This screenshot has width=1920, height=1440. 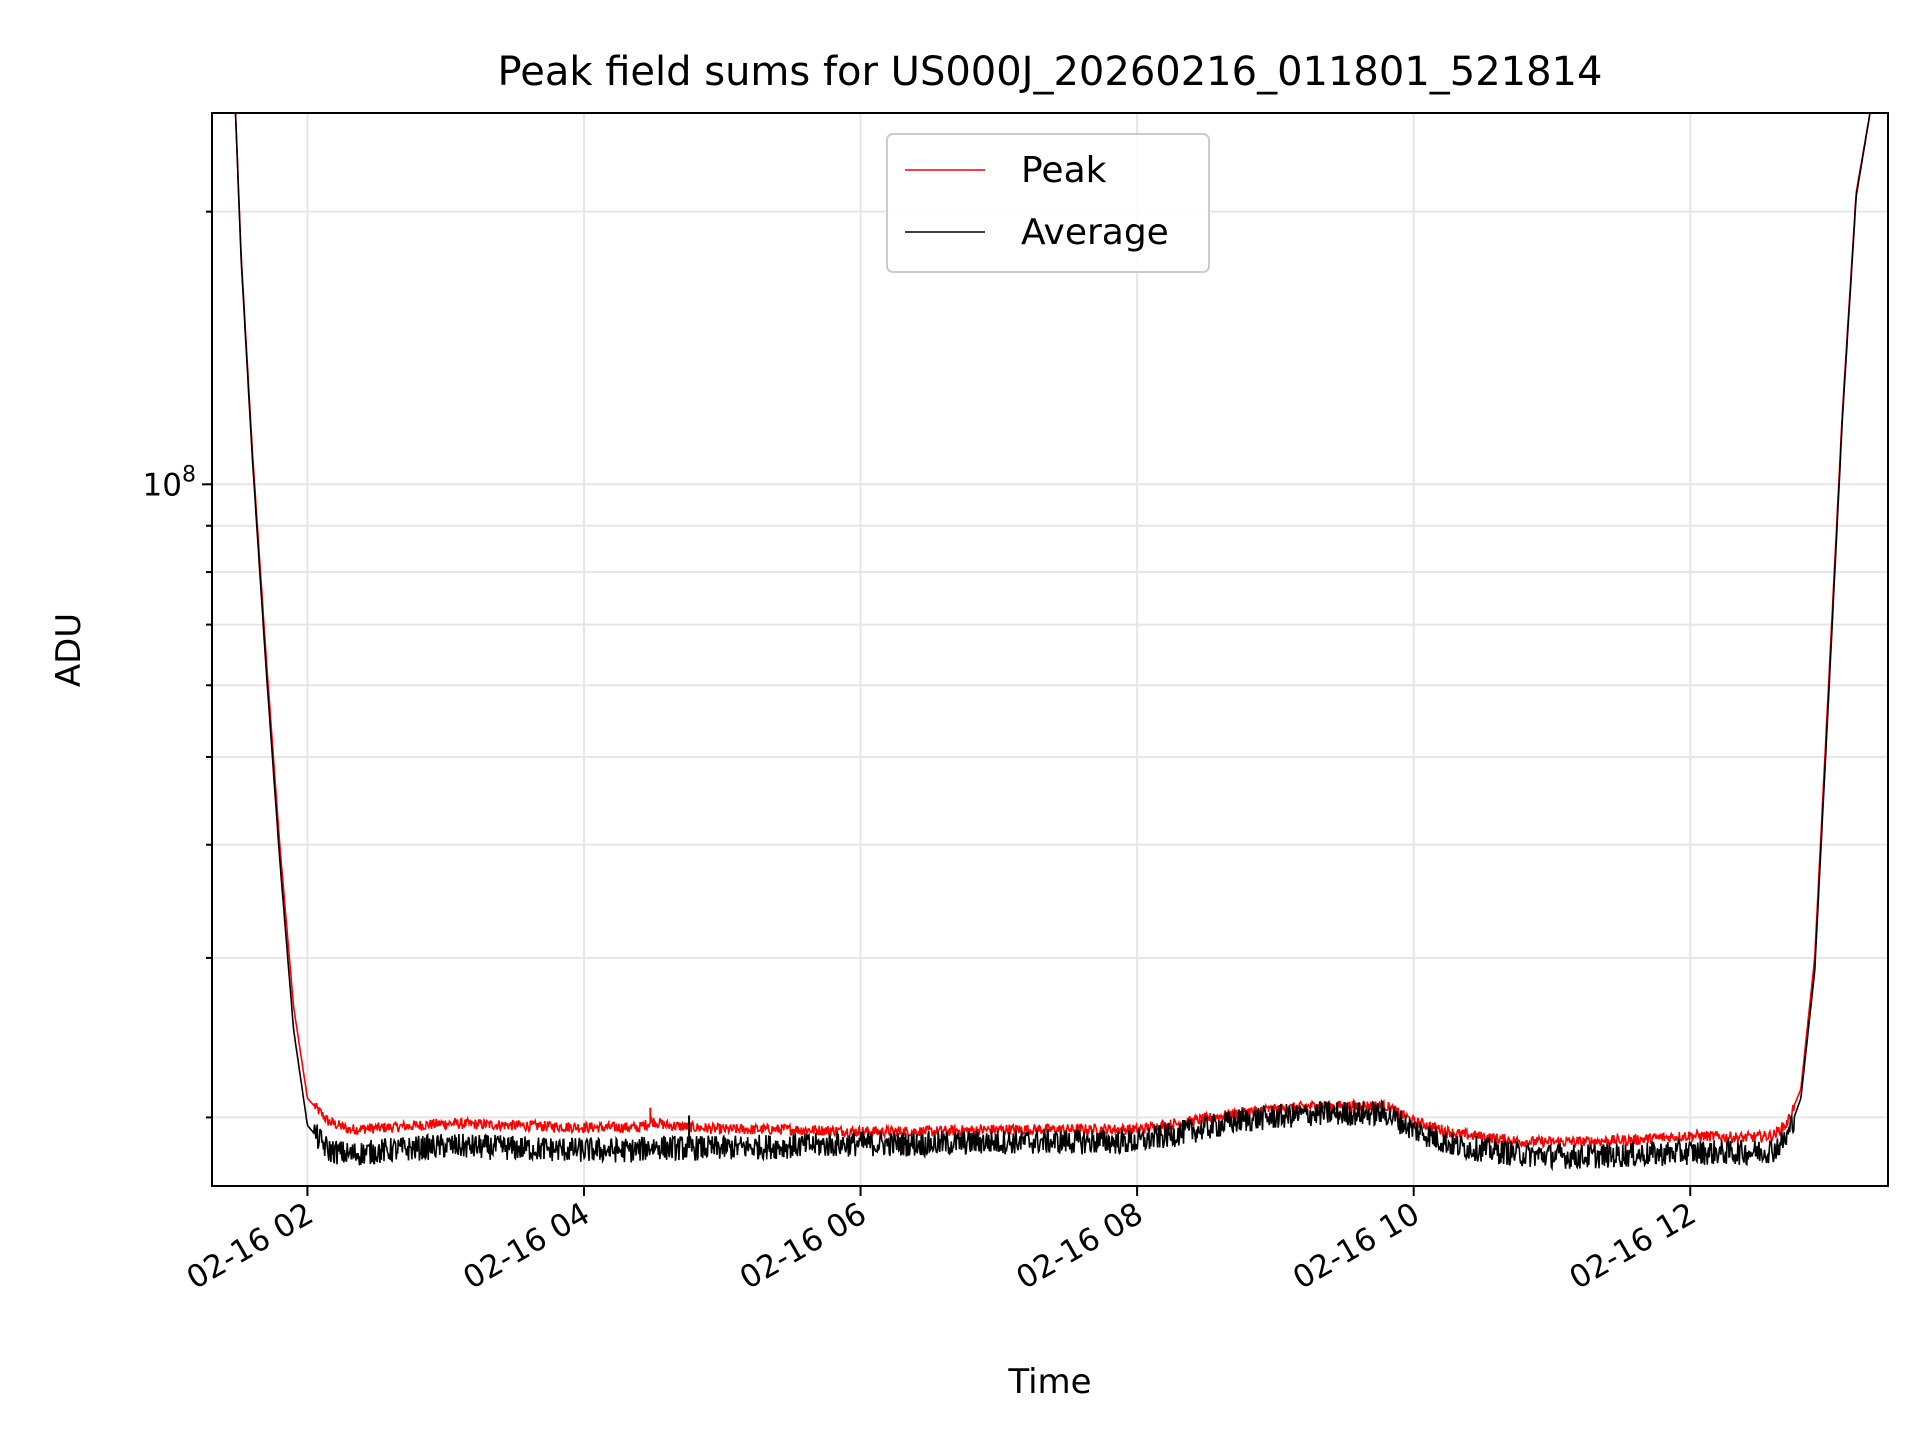 I want to click on legend-label-peak: Peak, so click(x=1064, y=170).